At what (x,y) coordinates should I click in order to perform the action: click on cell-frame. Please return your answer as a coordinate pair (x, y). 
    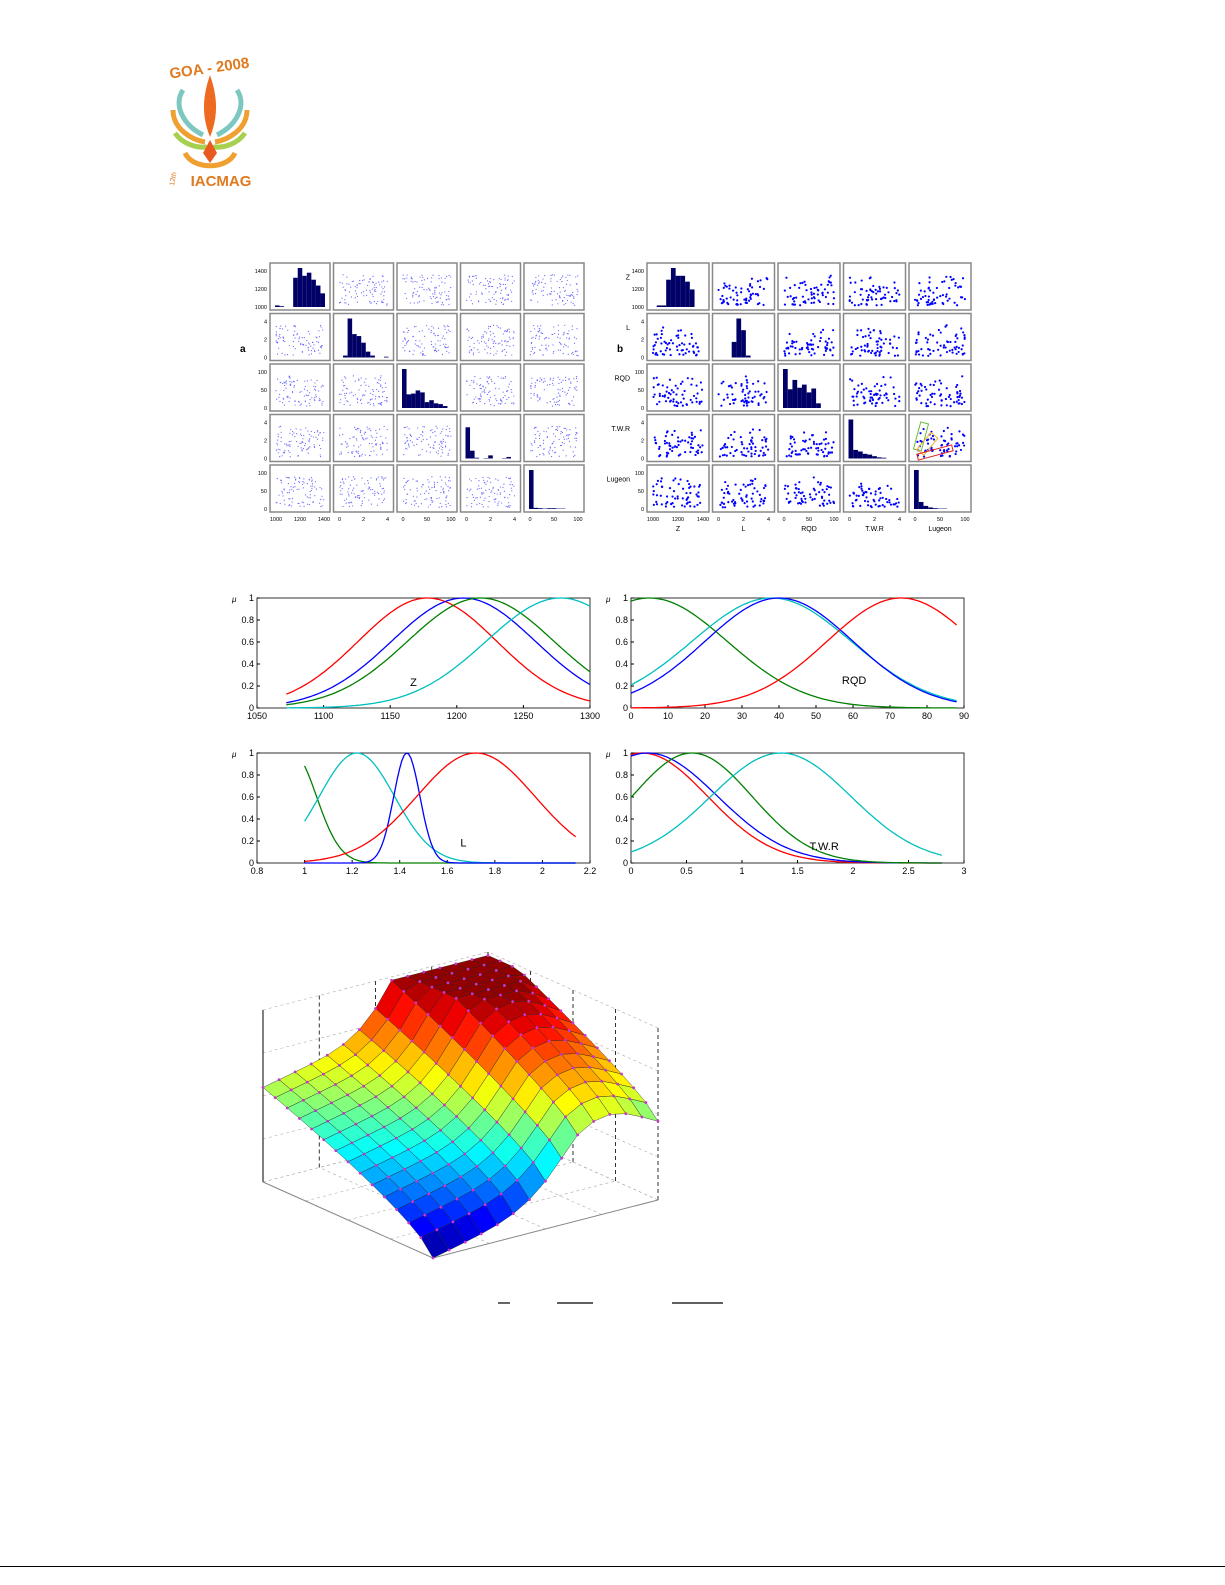
    Looking at the image, I should click on (490, 488).